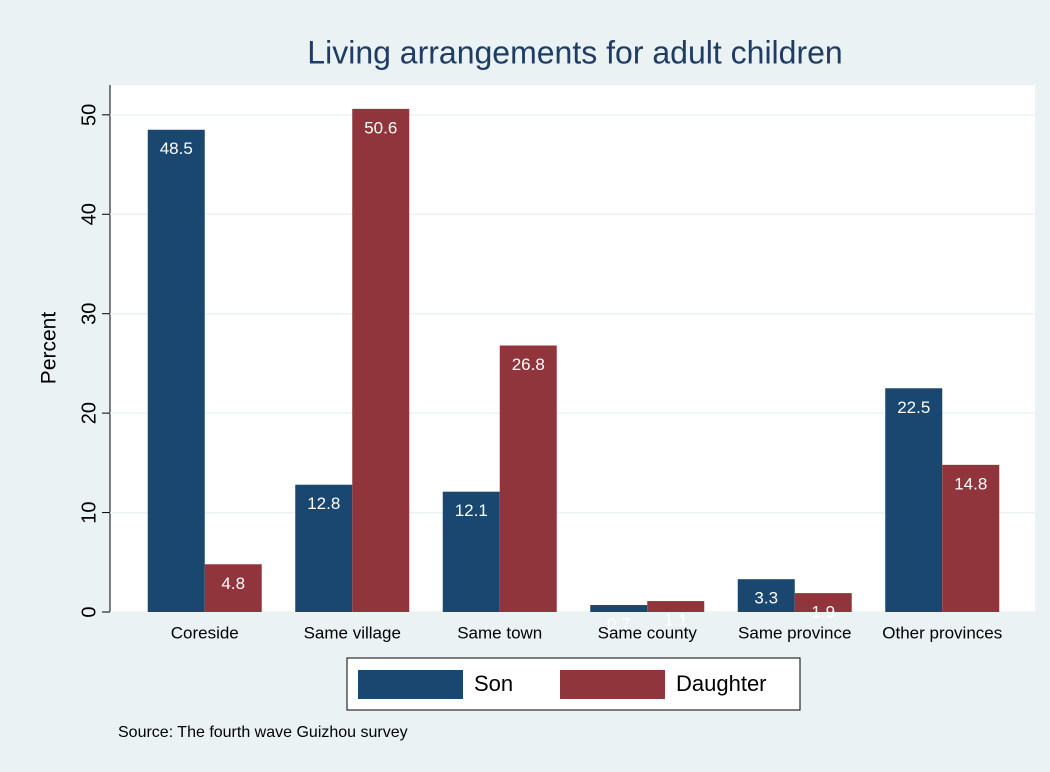 This screenshot has height=772, width=1050. Describe the element at coordinates (493, 683) in the screenshot. I see `legend-label: Son` at that location.